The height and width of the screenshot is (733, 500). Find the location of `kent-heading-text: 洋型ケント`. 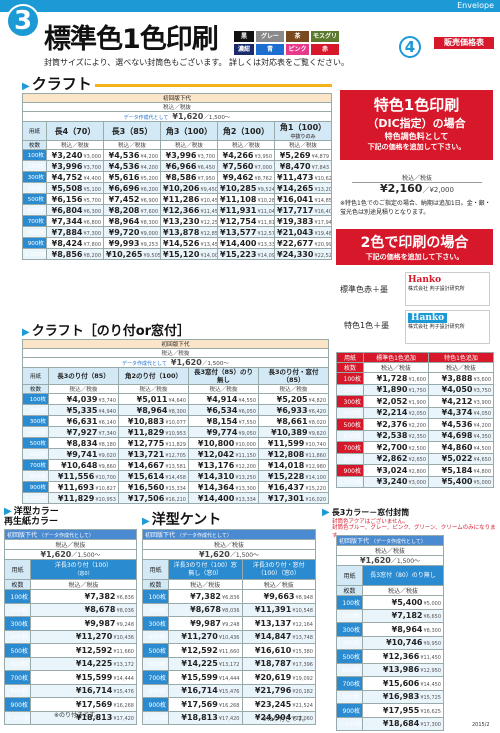

kent-heading-text: 洋型ケント is located at coordinates (186, 520).